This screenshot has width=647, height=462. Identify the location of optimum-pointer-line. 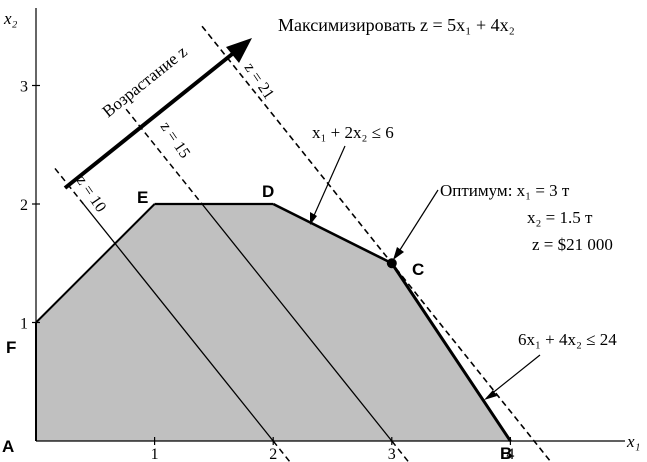
(418, 221).